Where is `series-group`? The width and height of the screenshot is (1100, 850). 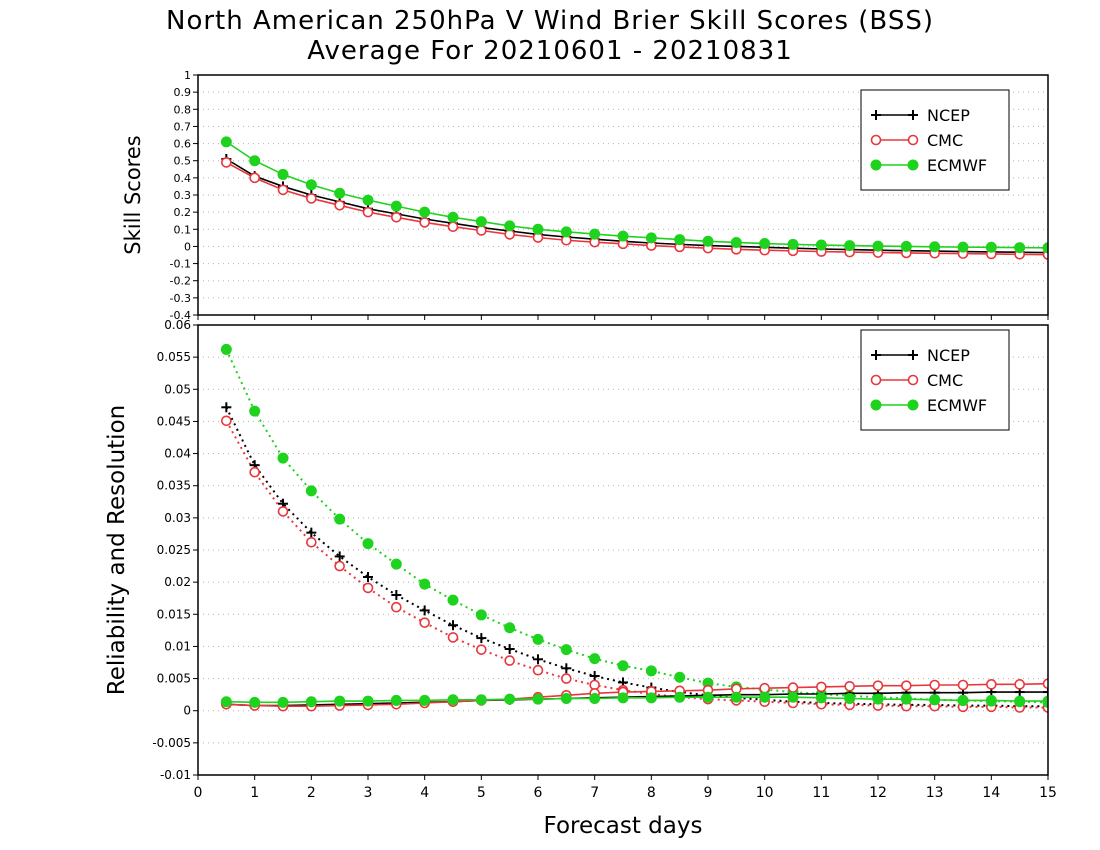
series-group is located at coordinates (634, 198).